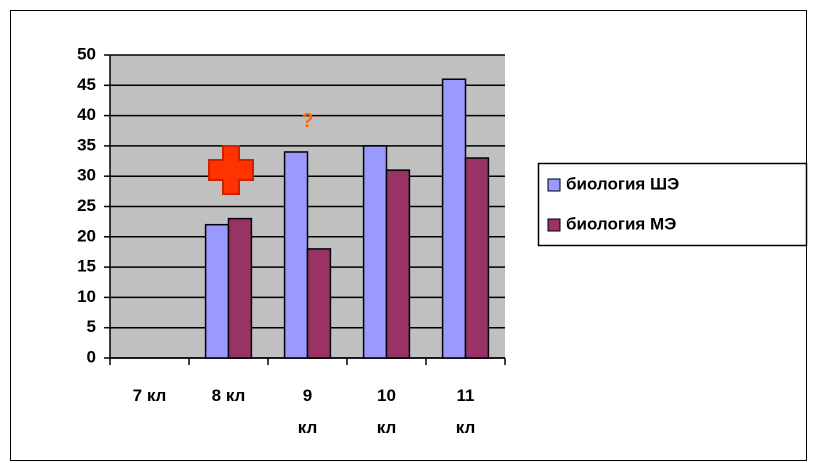 The width and height of the screenshot is (813, 463). I want to click on y-tick-label: 5, so click(91, 326).